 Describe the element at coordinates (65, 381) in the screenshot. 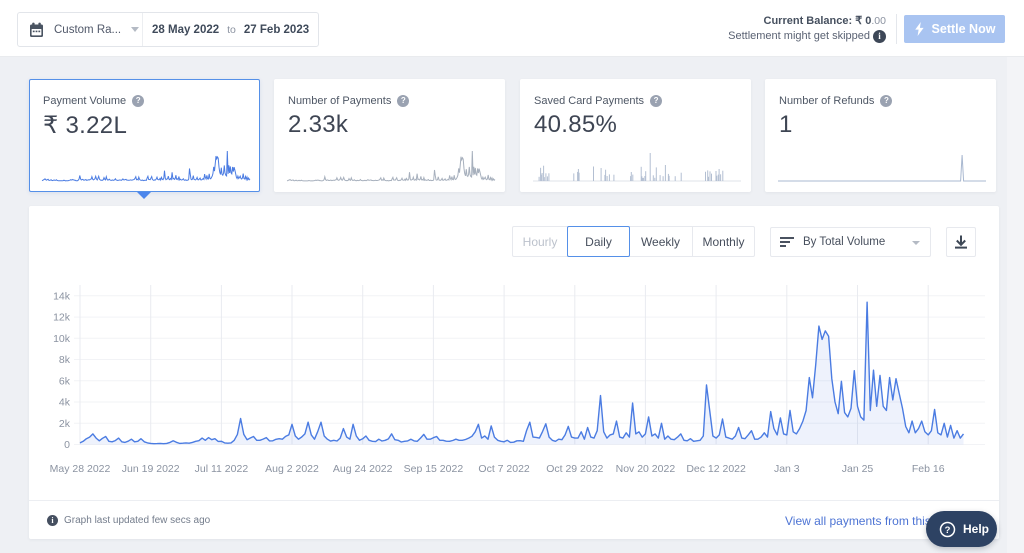

I see `svg-text: 6k` at that location.